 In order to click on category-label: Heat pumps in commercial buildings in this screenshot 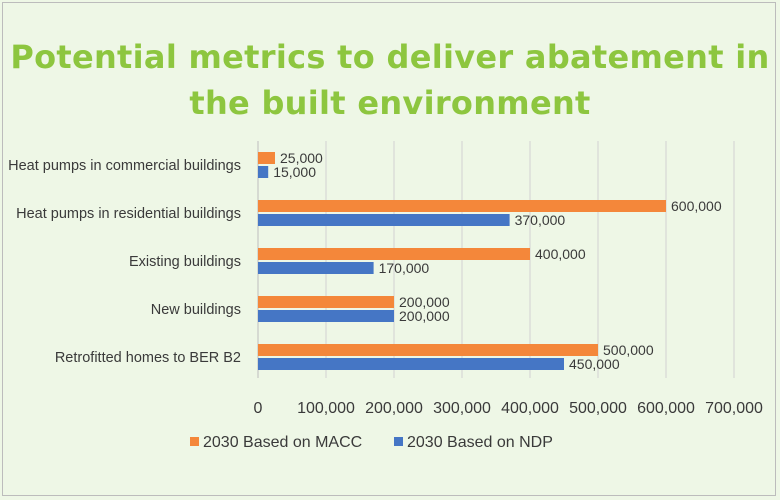, I will do `click(124, 166)`.